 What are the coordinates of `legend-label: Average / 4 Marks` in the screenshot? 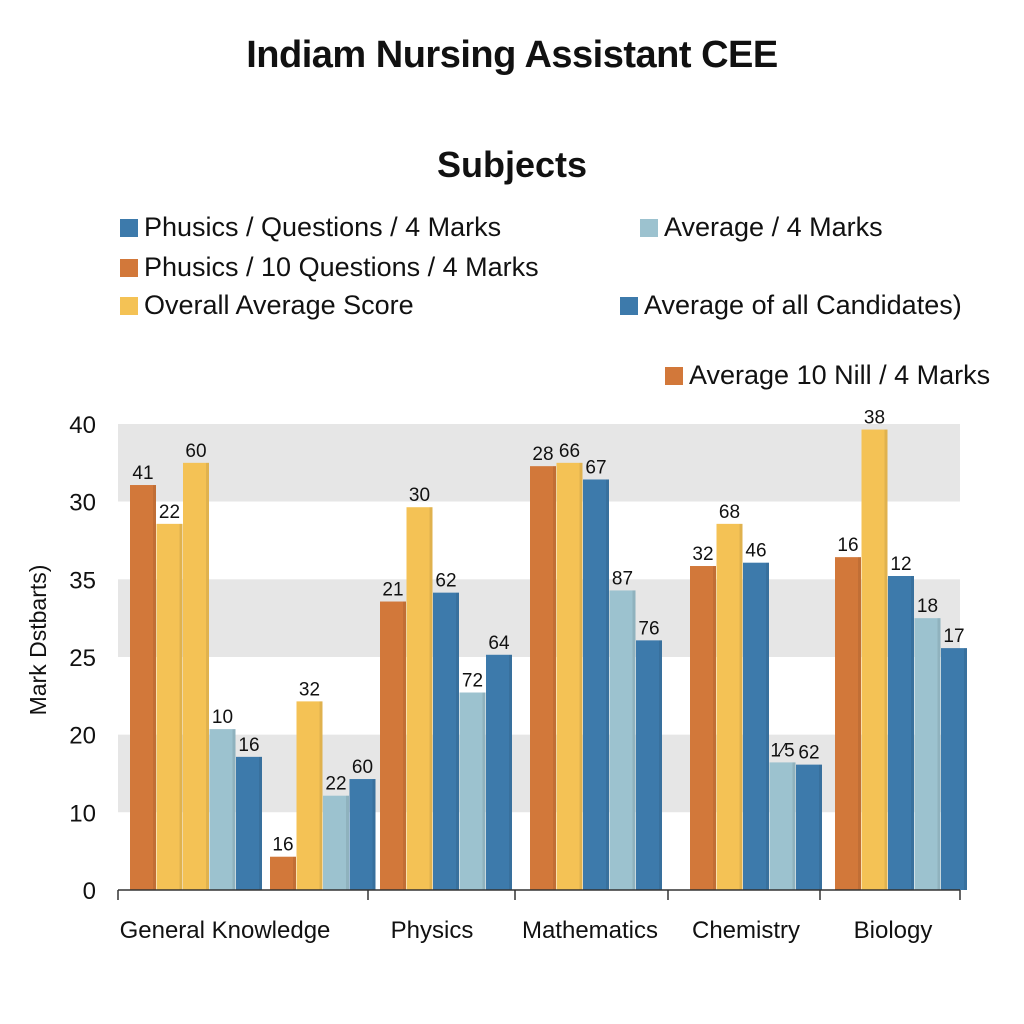 It's located at (773, 227).